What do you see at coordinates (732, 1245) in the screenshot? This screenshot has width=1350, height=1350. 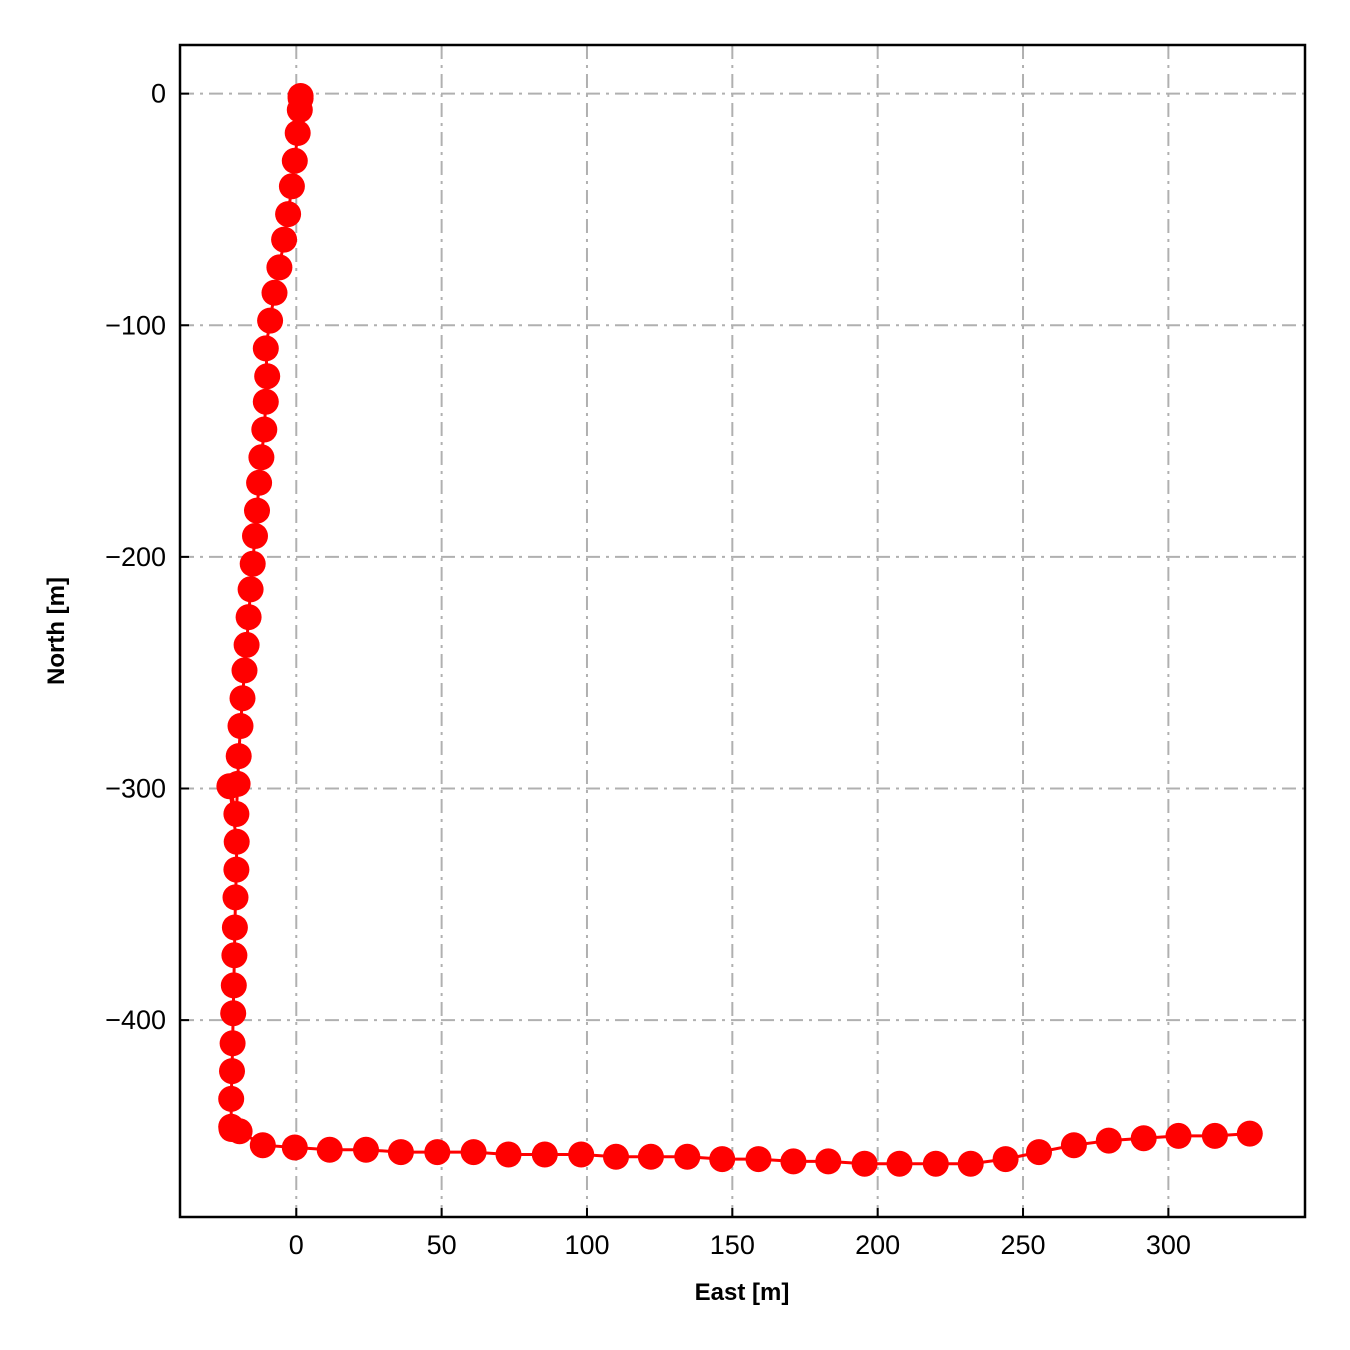 I see `x-tick-label: 150` at bounding box center [732, 1245].